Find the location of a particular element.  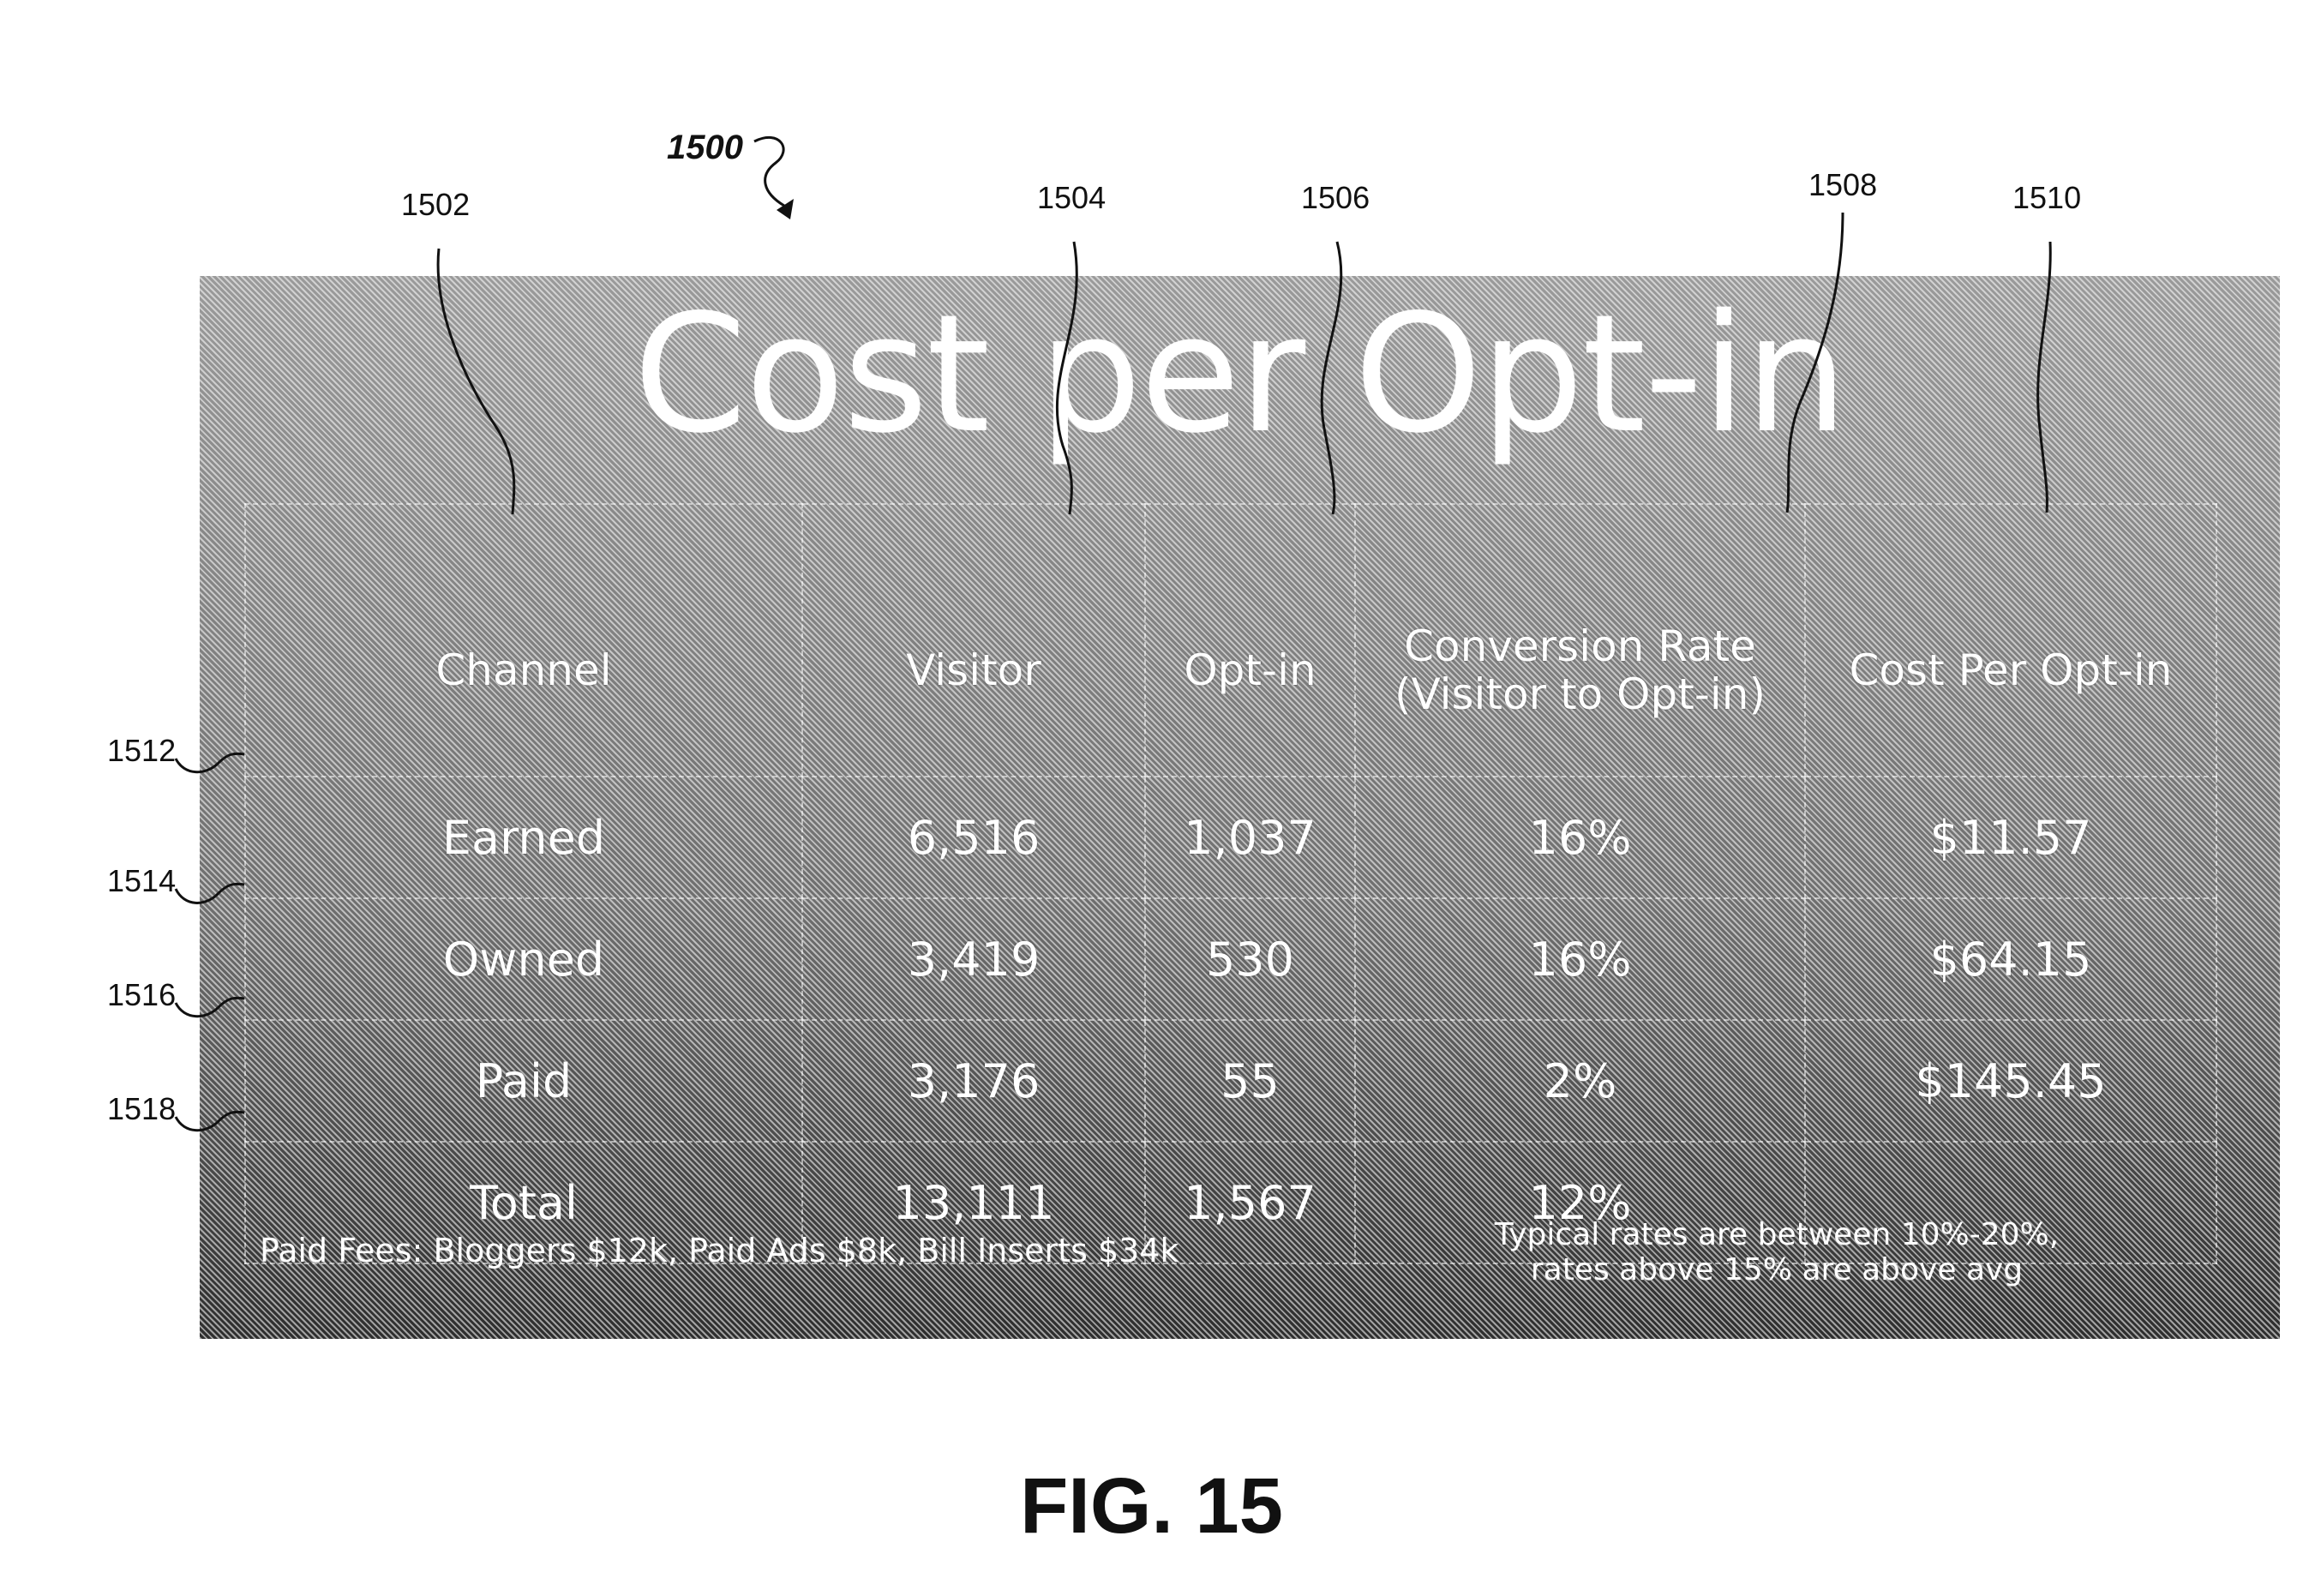

table-row: Paid 3,176 55 2% $145.45 is located at coordinates (1231, 1081).